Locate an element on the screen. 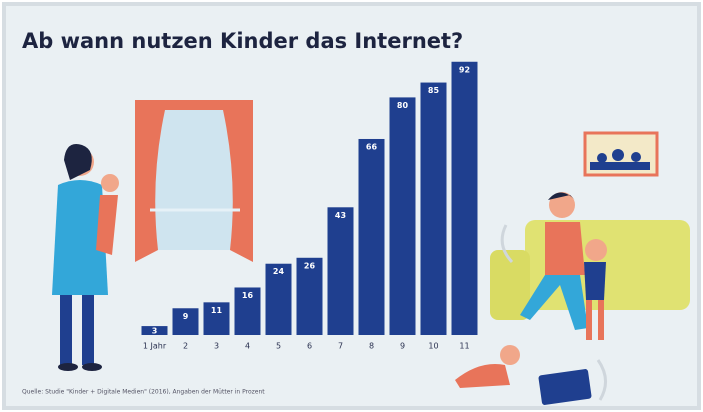  value-label: 80 is located at coordinates (403, 105).